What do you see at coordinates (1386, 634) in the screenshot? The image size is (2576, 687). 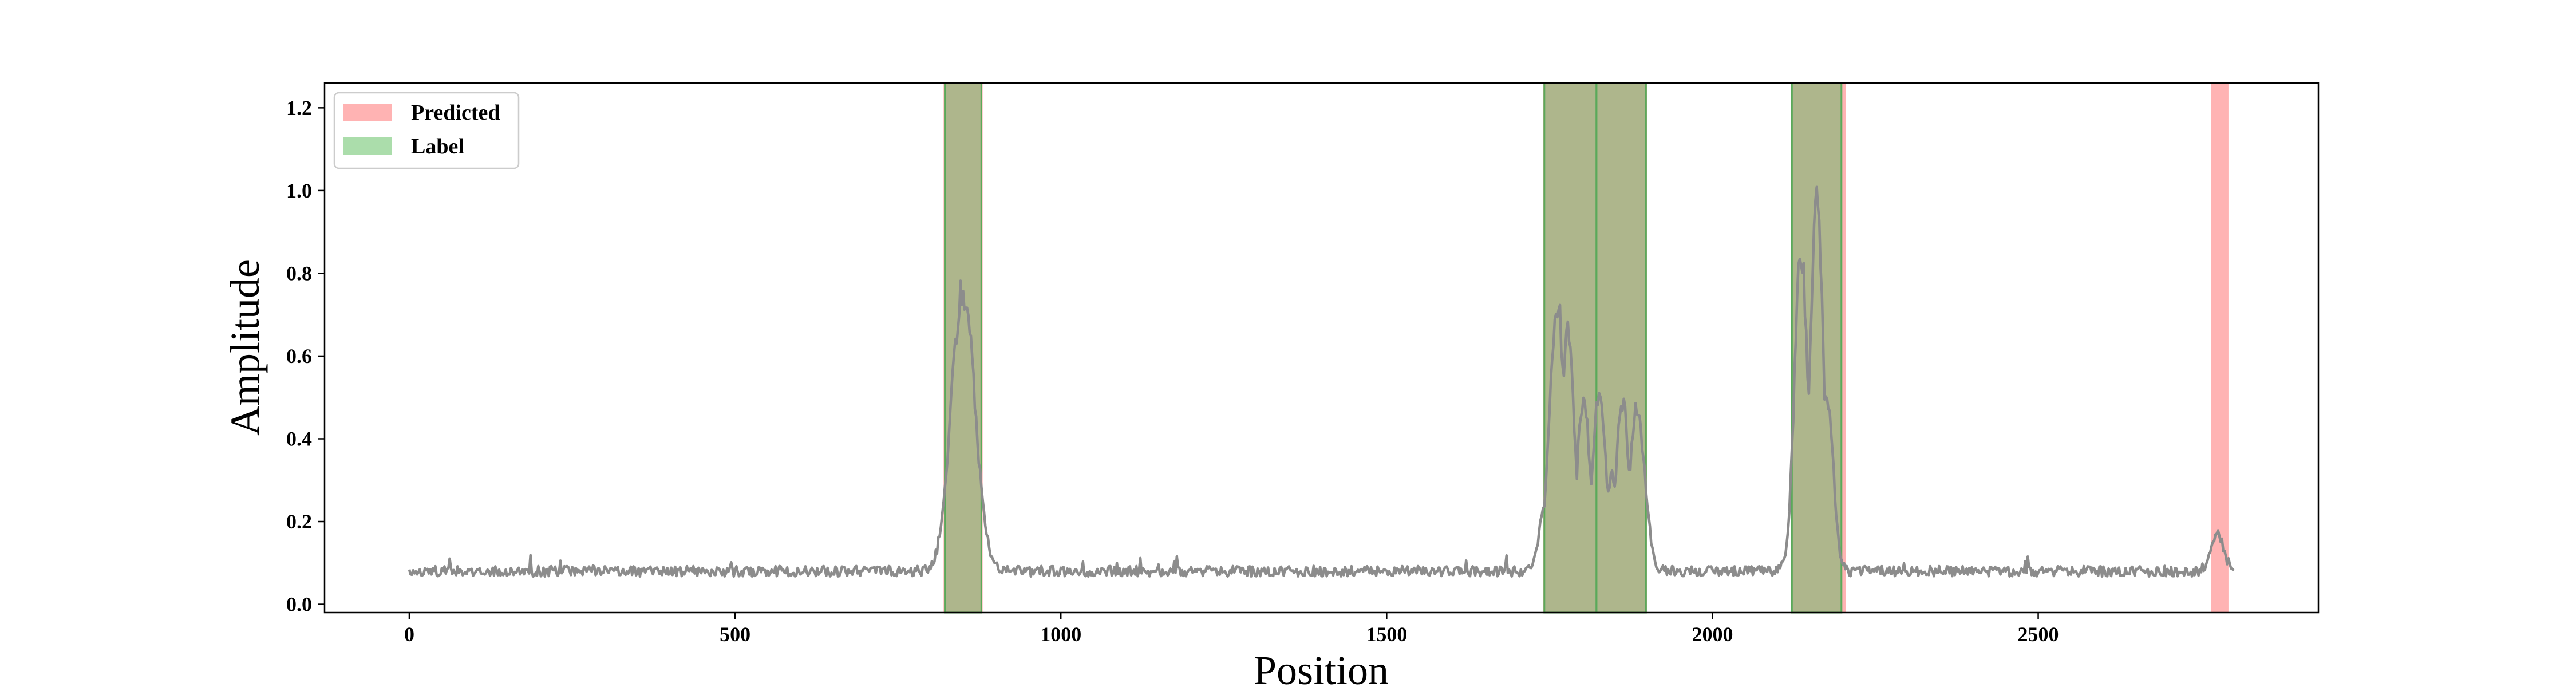 I see `x-tick-label: 1500` at bounding box center [1386, 634].